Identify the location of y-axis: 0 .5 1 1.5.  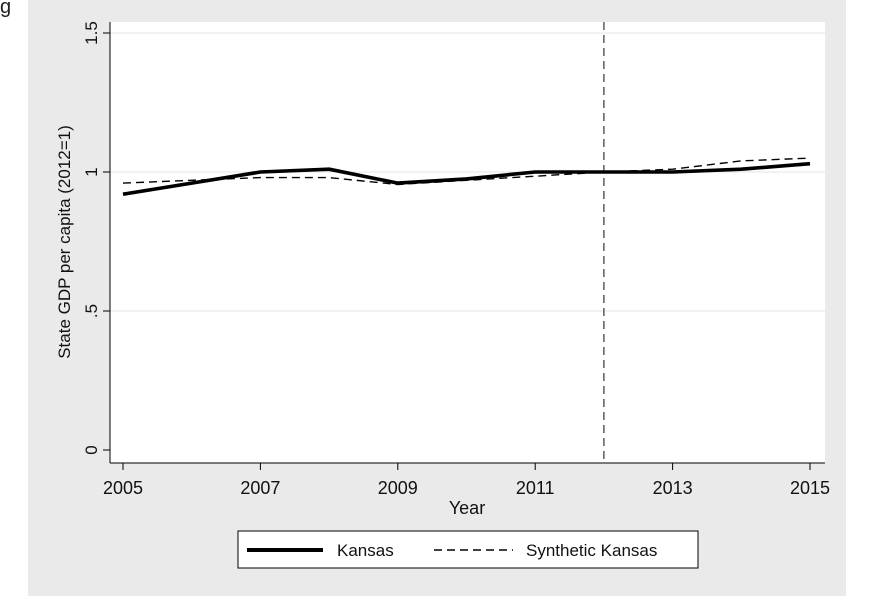
(96, 242).